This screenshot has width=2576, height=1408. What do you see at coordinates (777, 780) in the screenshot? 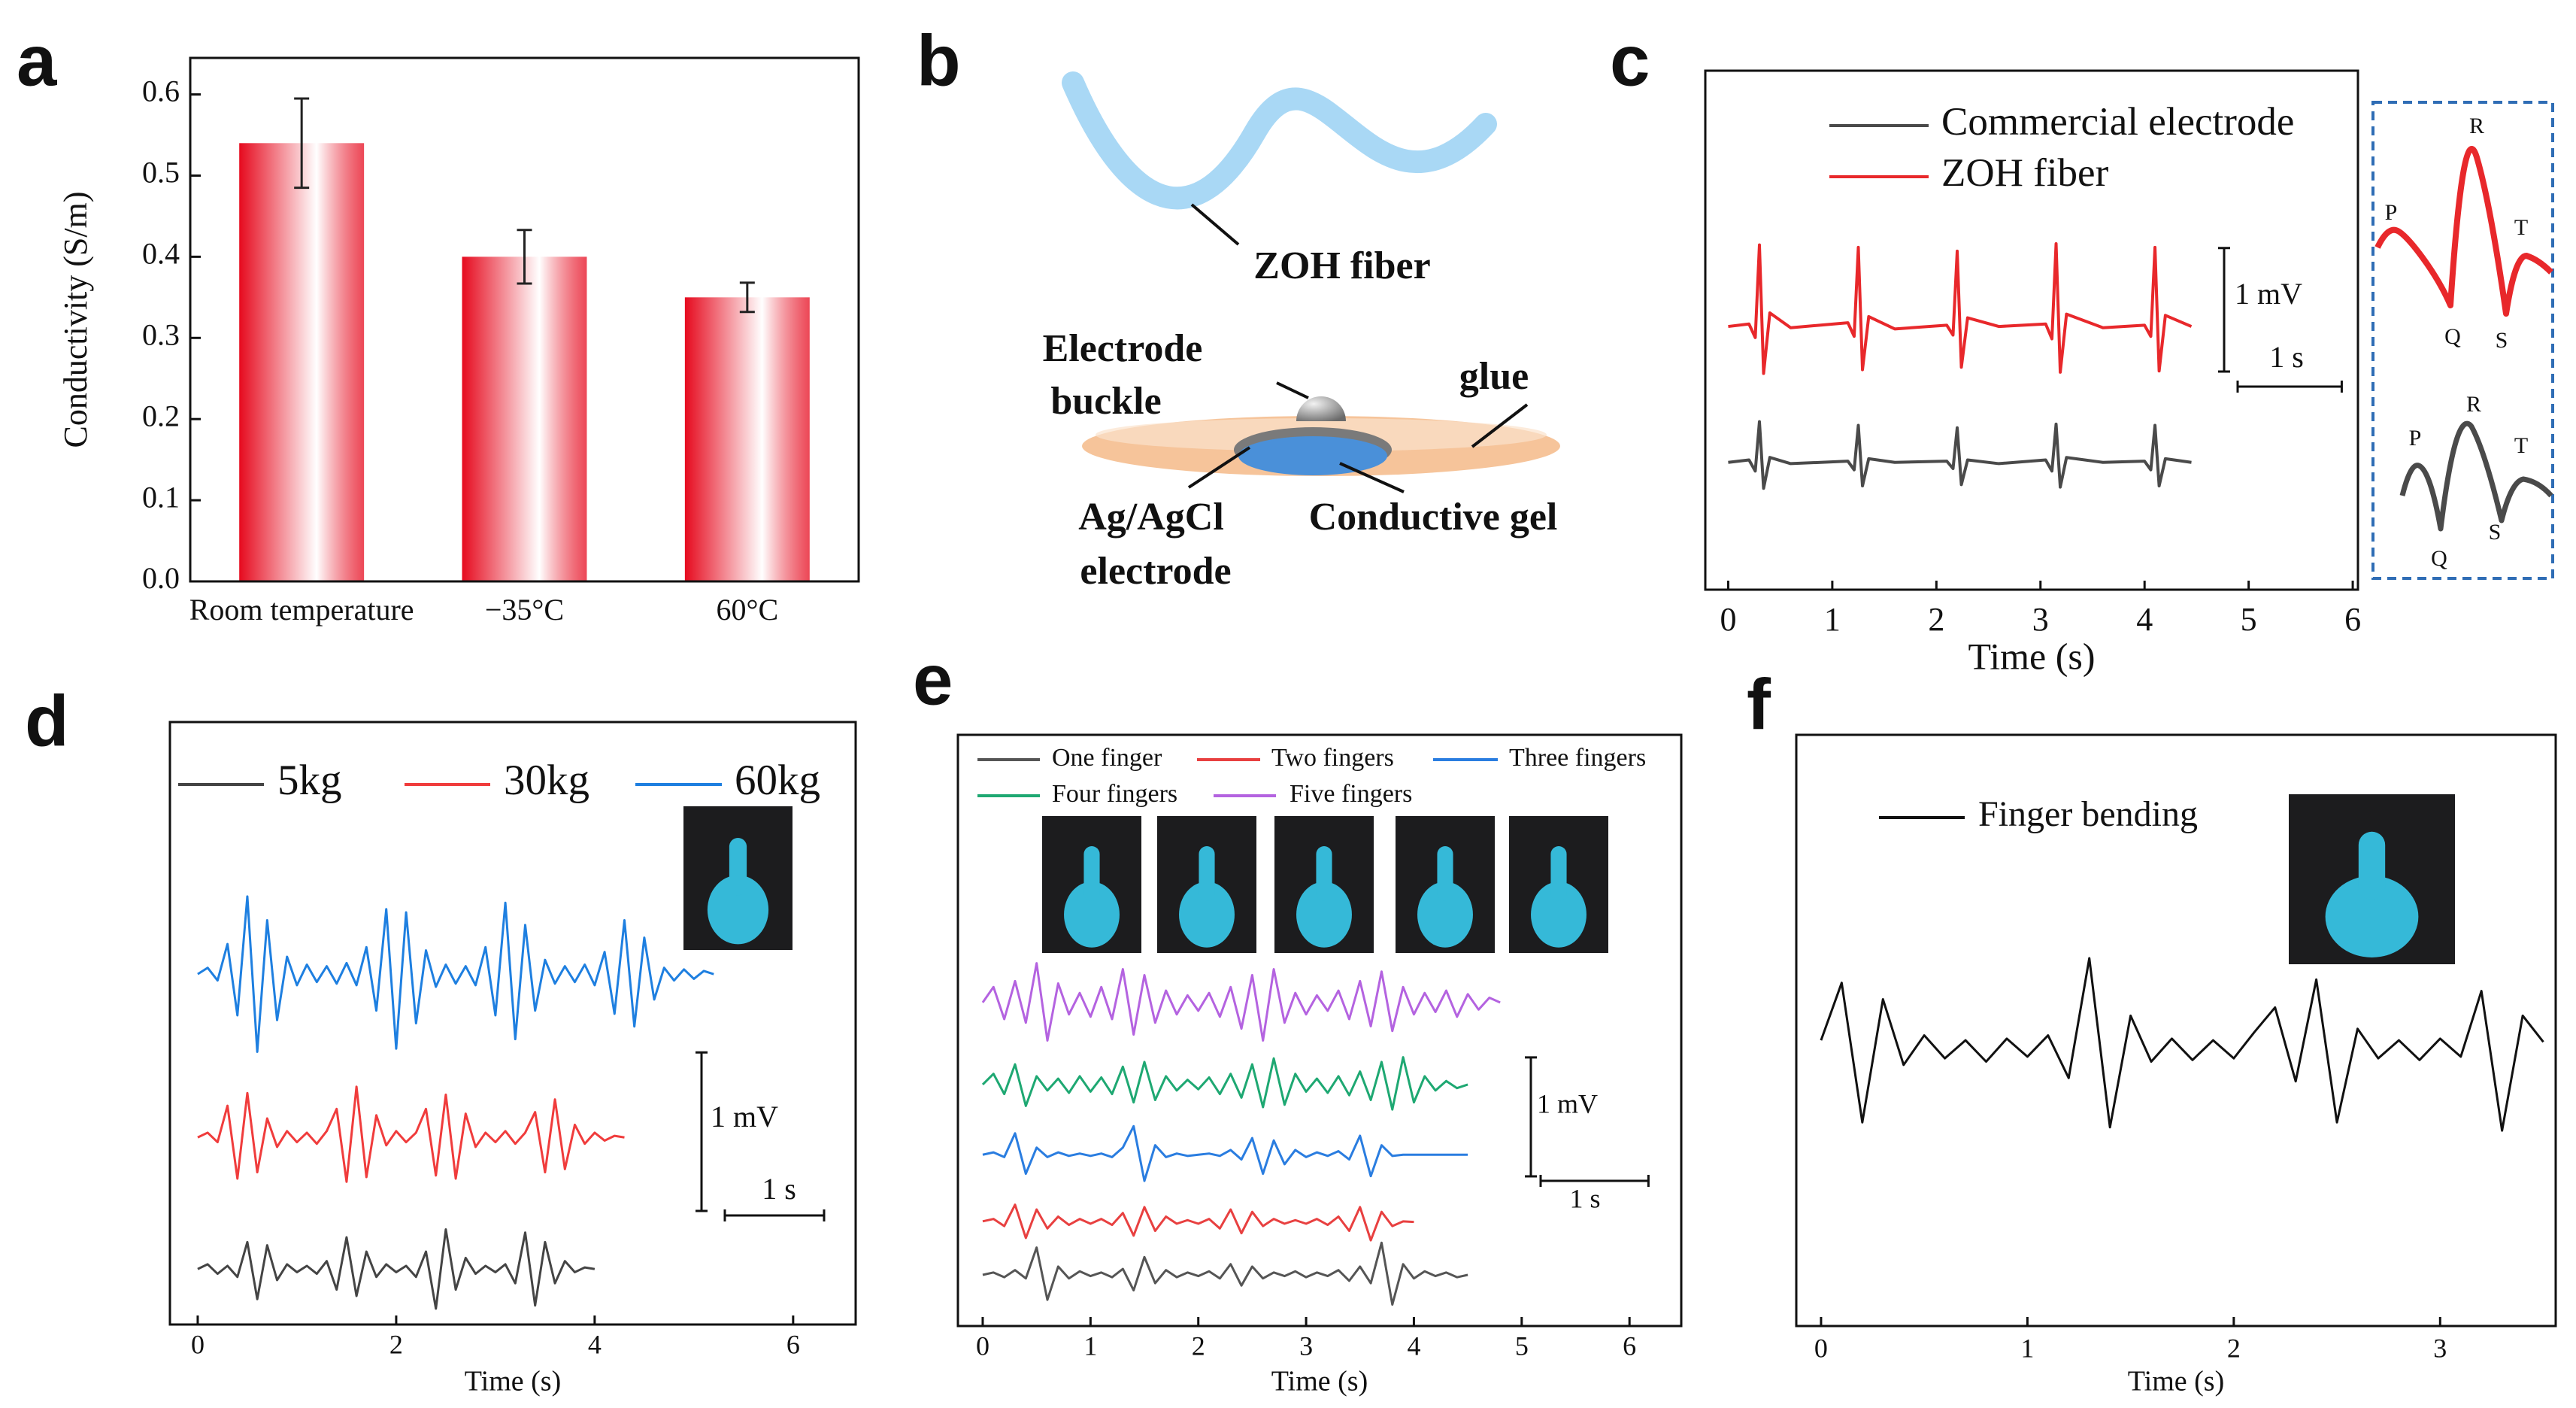
I see `legend-label: 60kg` at bounding box center [777, 780].